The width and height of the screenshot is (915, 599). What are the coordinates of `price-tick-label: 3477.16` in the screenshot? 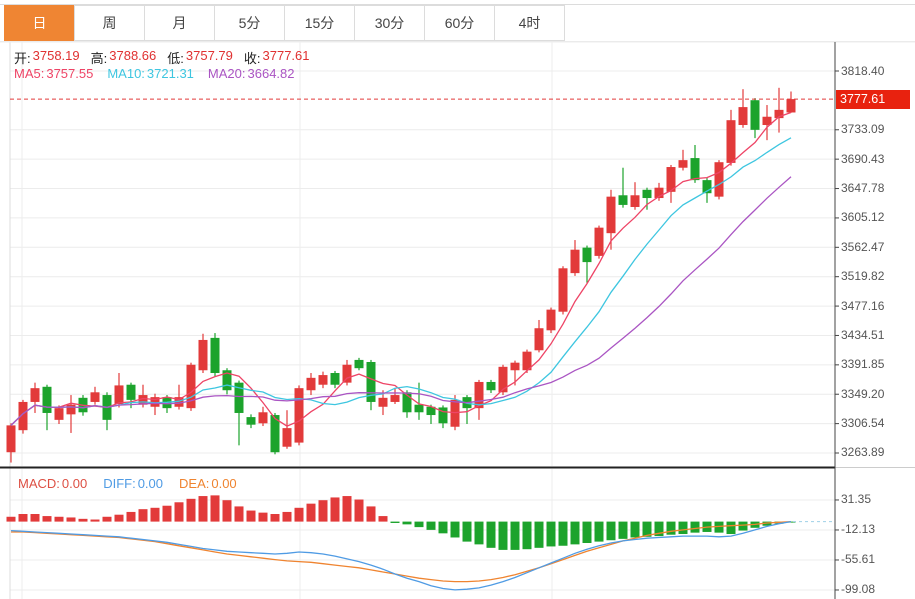 It's located at (863, 305).